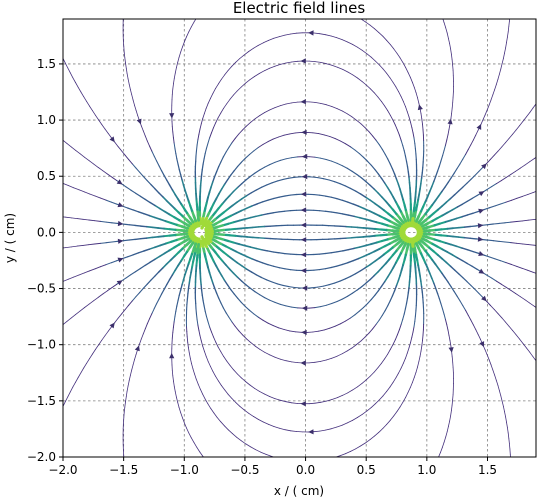 This screenshot has height=500, width=540. I want to click on y-tick-label: −1.0, so click(41, 345).